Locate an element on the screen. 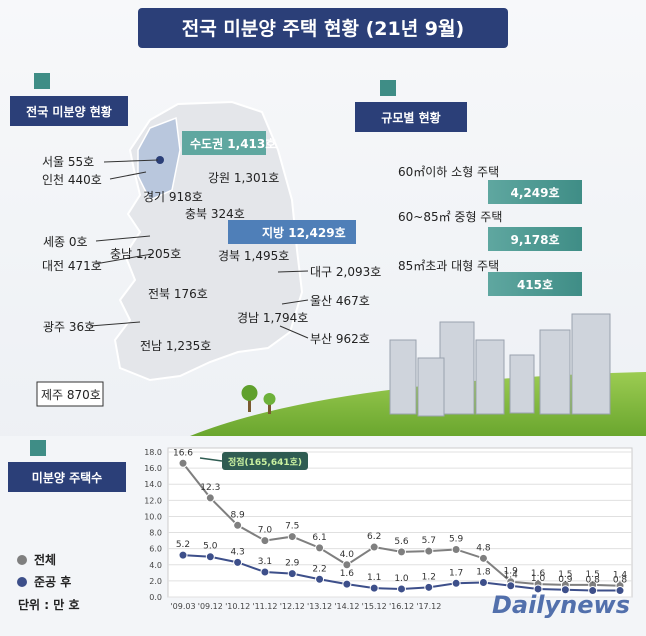  region-label: 대전 471호 is located at coordinates (72, 266).